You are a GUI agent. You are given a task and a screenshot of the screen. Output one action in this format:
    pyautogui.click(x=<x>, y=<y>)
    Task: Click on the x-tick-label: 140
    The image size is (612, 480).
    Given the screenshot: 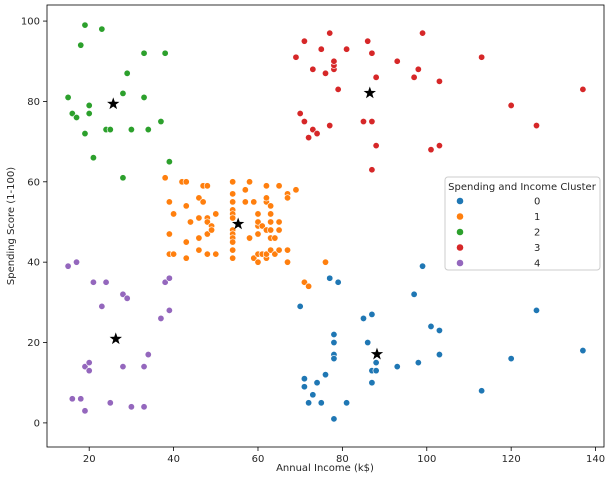 What is the action you would take?
    pyautogui.click(x=595, y=459)
    